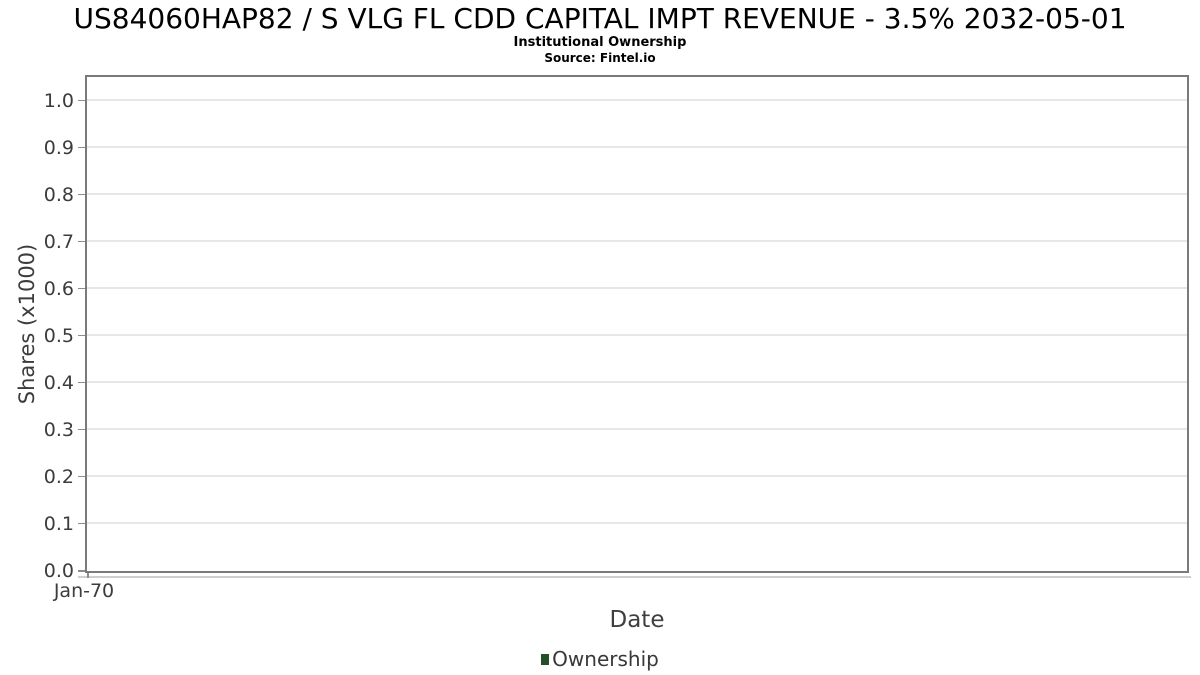  Describe the element at coordinates (58, 194) in the screenshot. I see `y-tick-label: 0.8` at that location.